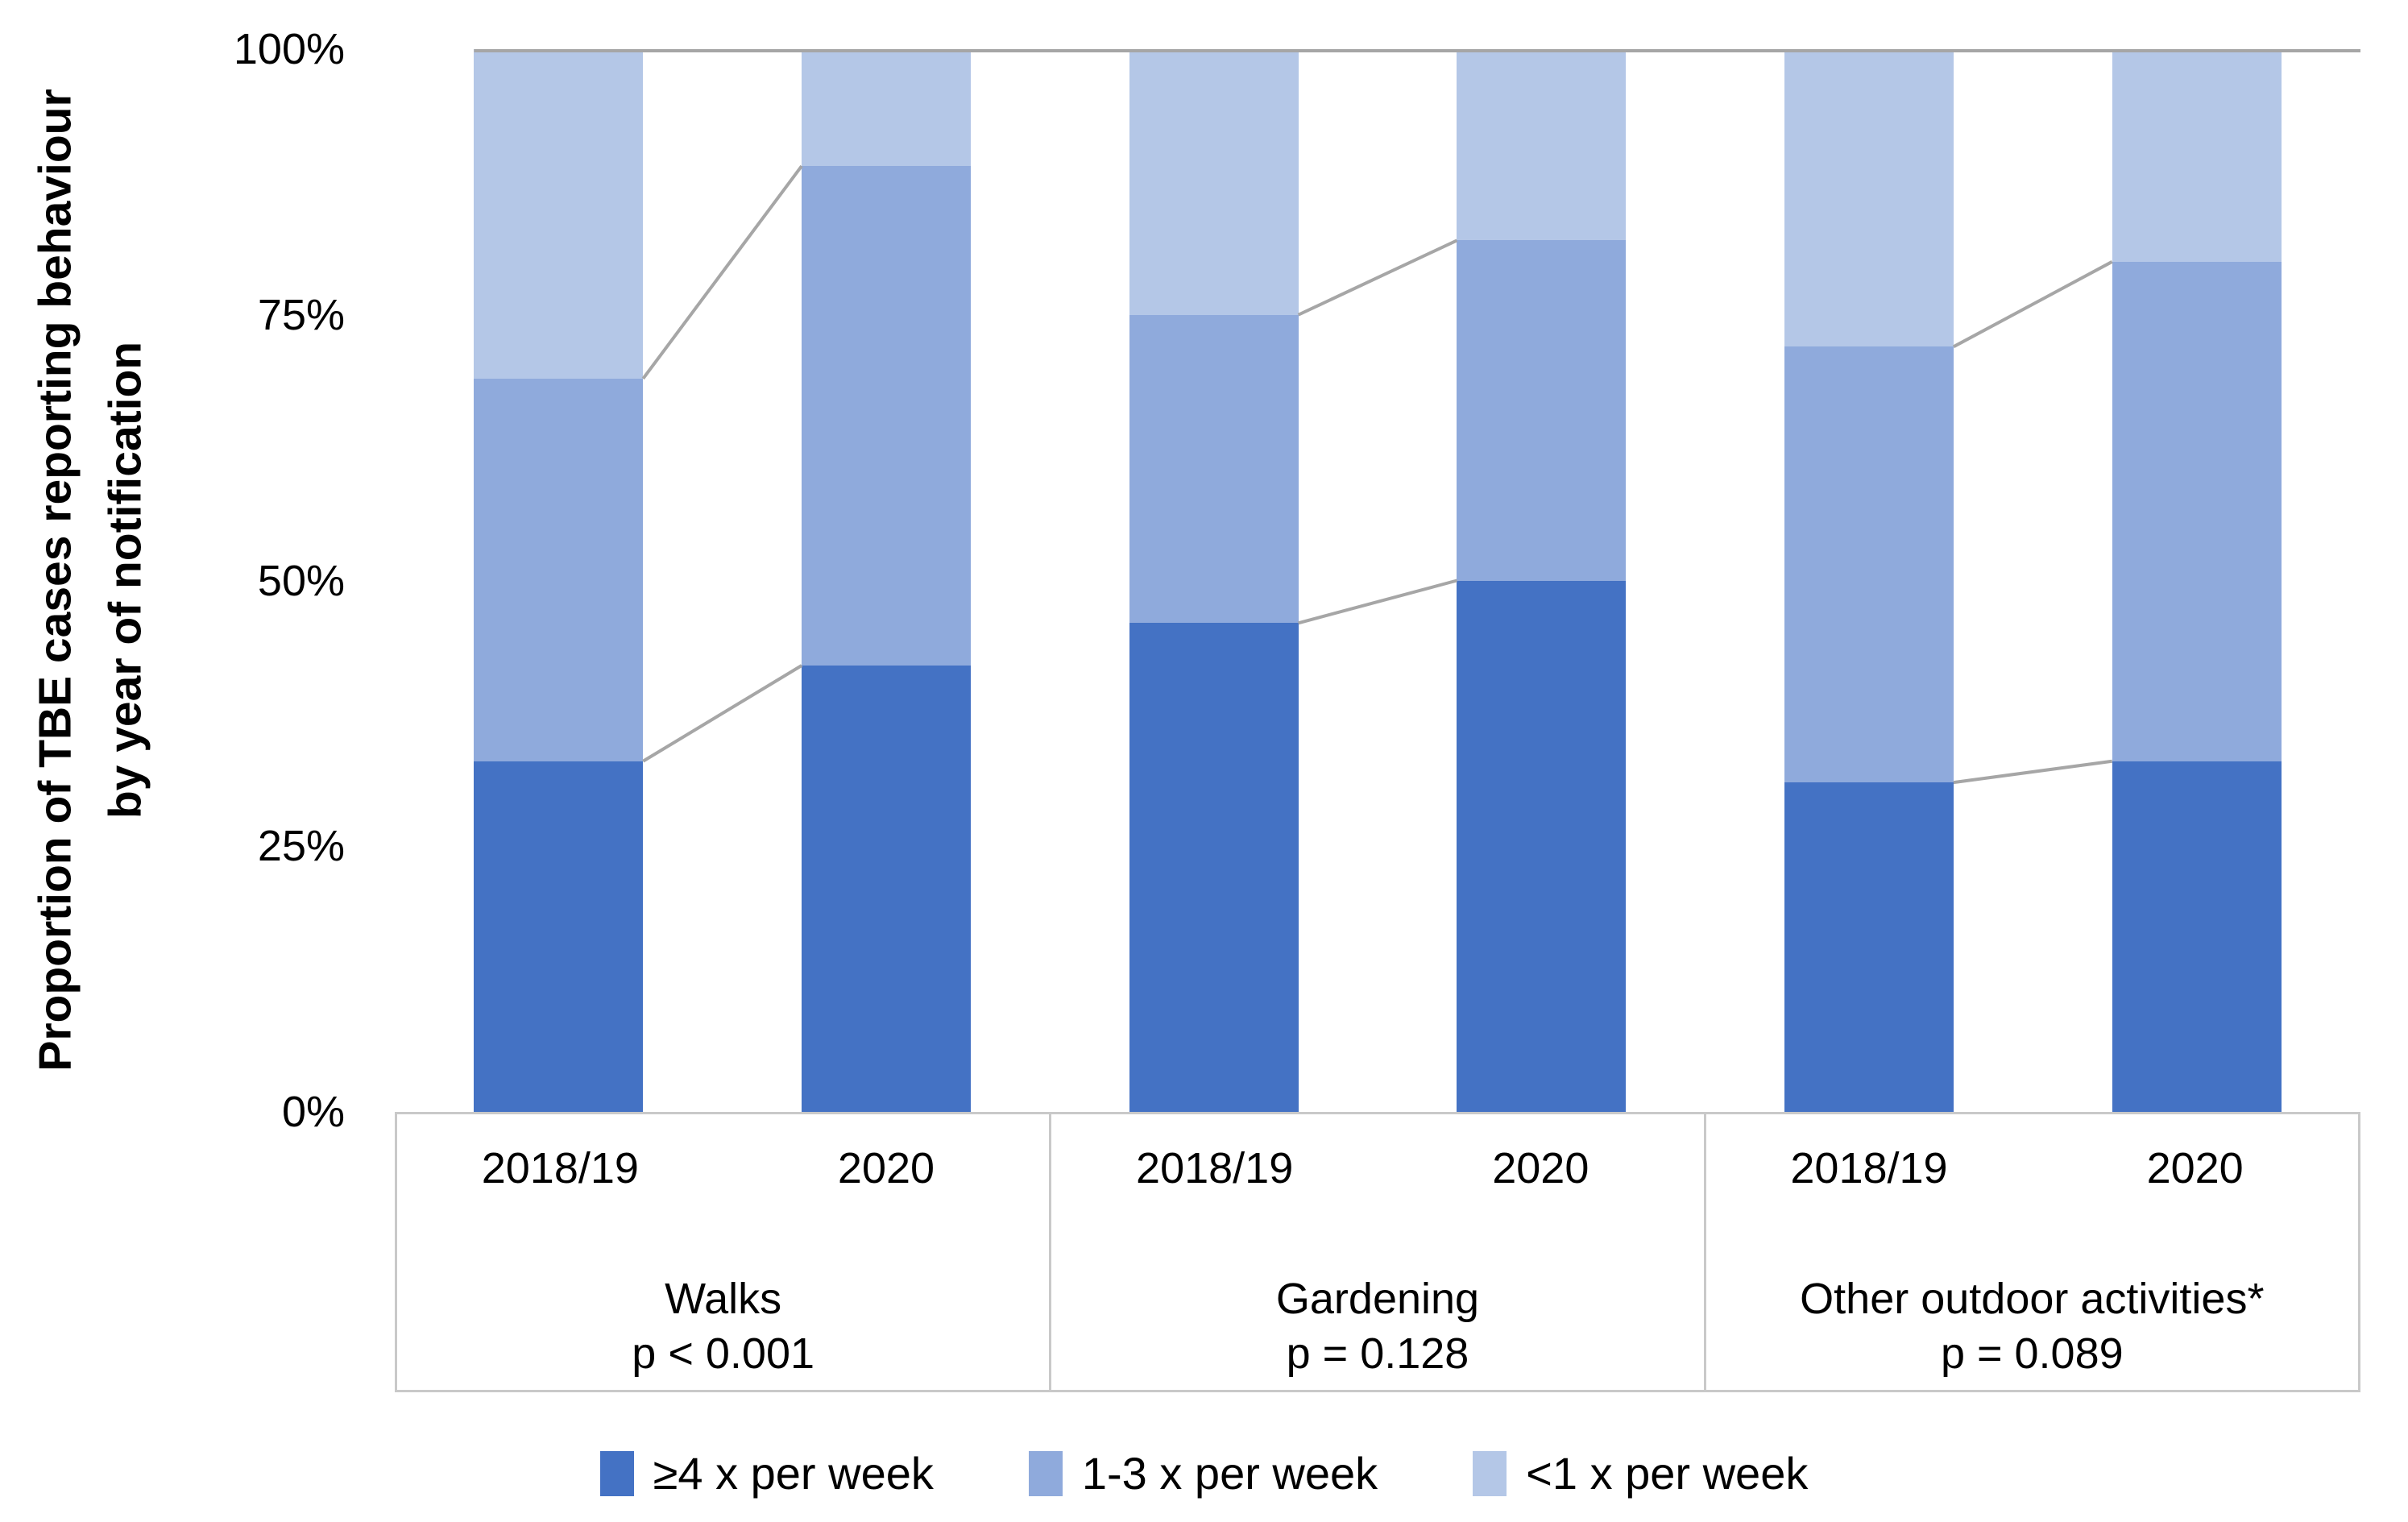 This screenshot has width=2408, height=1522. What do you see at coordinates (2032, 1353) in the screenshot?
I see `p-value-label: p = 0.089` at bounding box center [2032, 1353].